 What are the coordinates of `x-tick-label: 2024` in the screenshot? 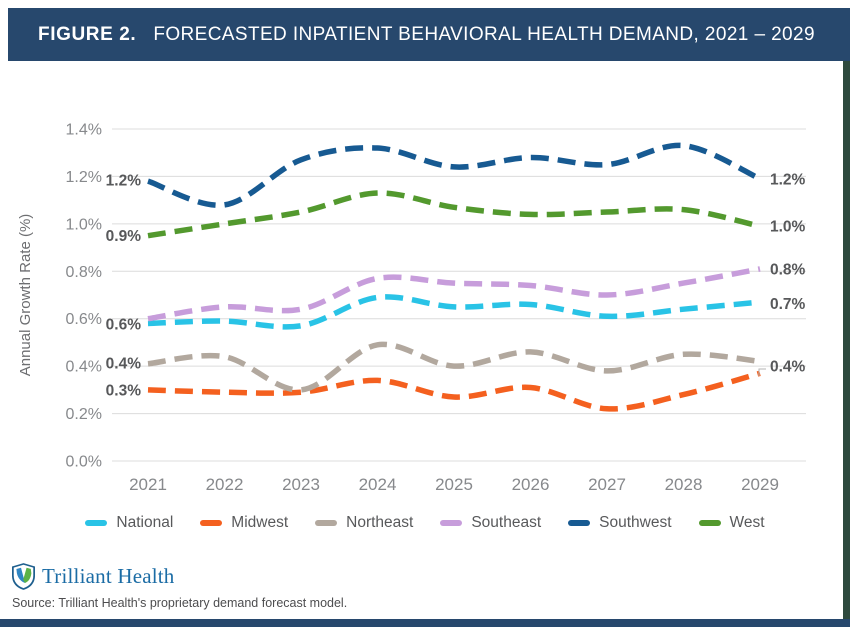 It's located at (378, 484).